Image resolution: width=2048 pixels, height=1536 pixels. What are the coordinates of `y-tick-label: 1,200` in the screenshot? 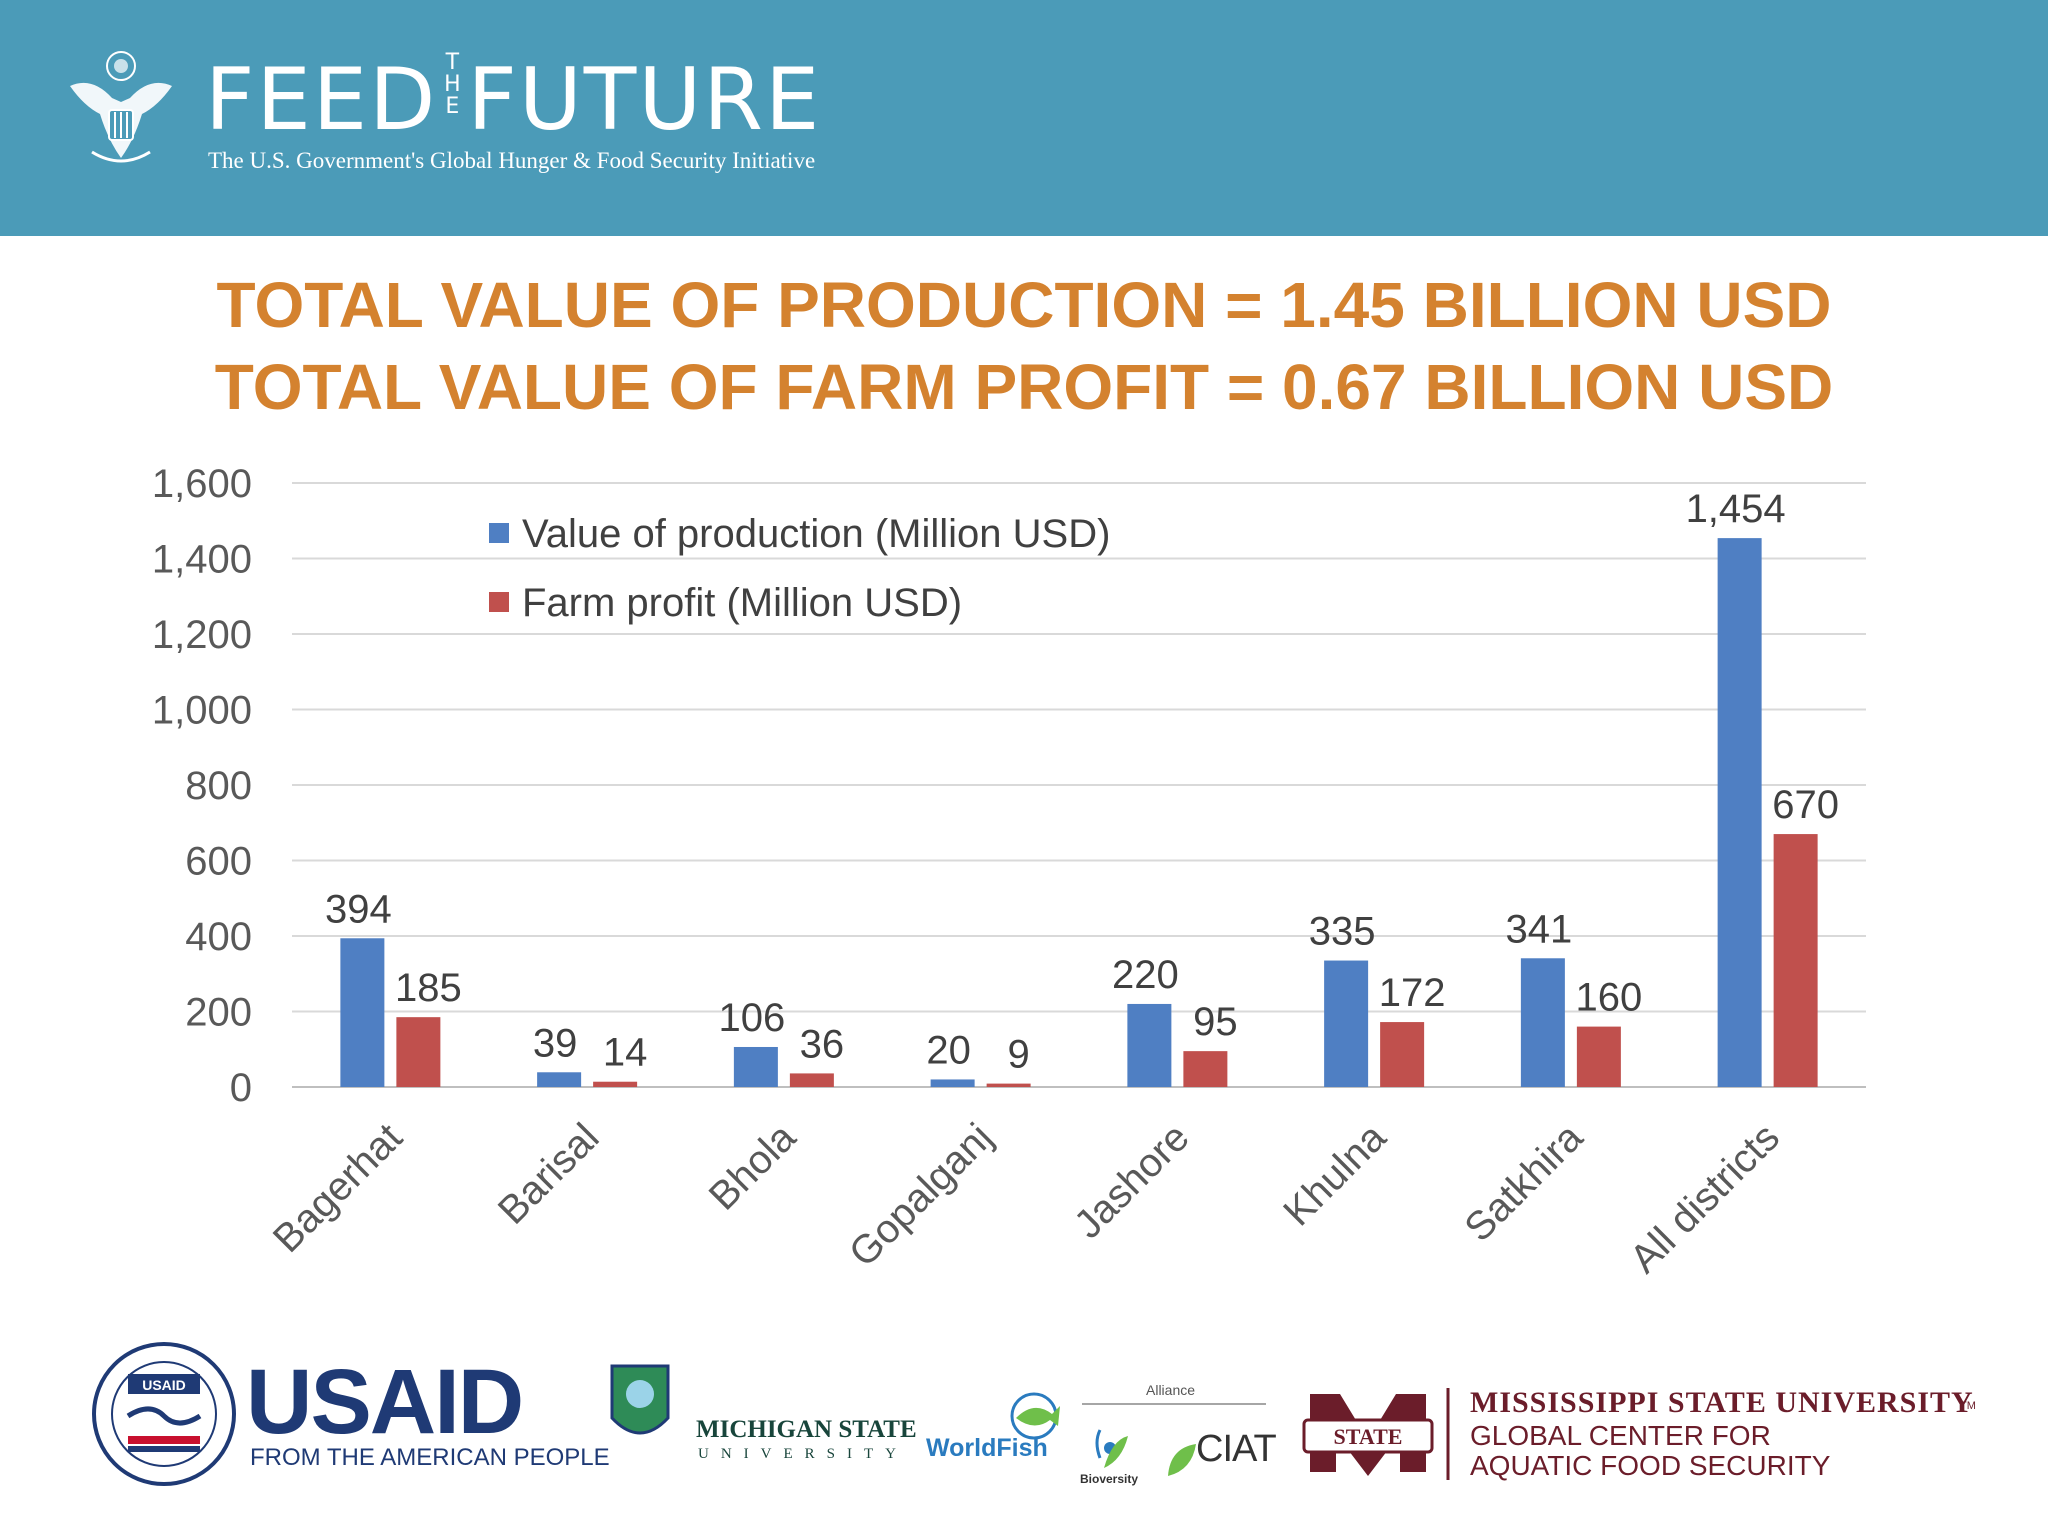 It's located at (202, 635).